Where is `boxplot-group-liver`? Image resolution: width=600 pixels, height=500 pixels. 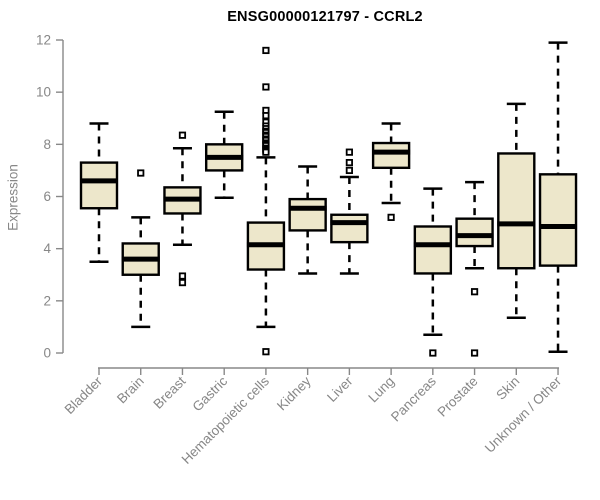
boxplot-group-liver is located at coordinates (349, 211).